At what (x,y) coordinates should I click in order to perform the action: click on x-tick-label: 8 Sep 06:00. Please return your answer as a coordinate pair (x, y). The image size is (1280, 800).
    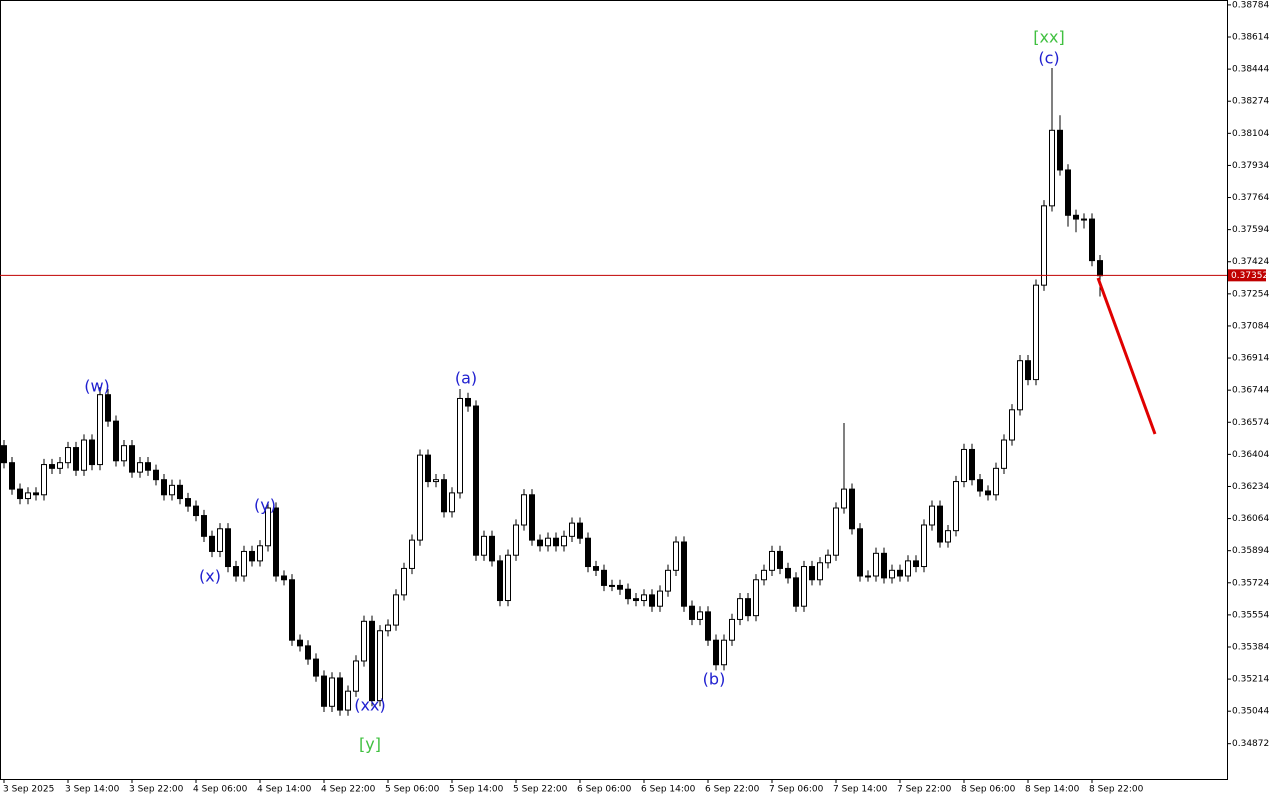
    Looking at the image, I should click on (988, 790).